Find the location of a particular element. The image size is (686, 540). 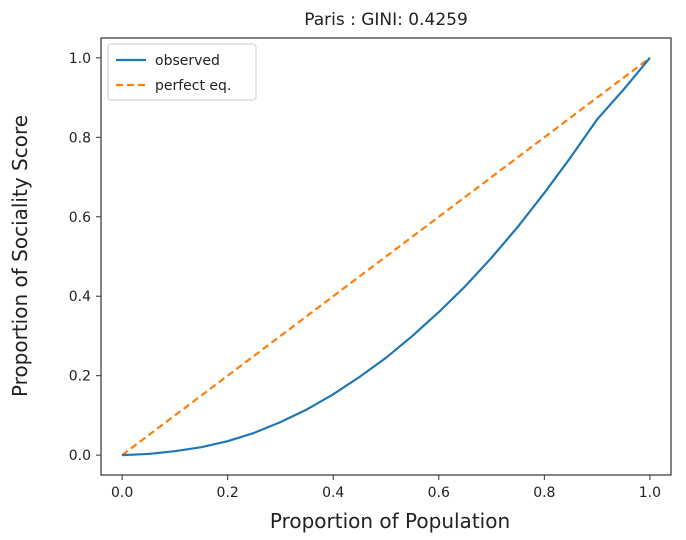

y-axis-label: Proportion of Sociality Score is located at coordinates (20, 256).